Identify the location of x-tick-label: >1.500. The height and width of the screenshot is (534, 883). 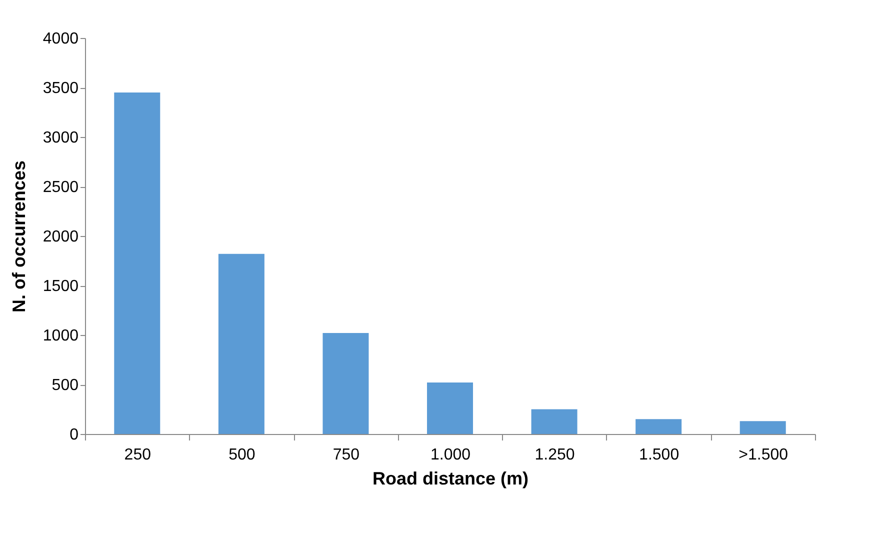
(763, 455).